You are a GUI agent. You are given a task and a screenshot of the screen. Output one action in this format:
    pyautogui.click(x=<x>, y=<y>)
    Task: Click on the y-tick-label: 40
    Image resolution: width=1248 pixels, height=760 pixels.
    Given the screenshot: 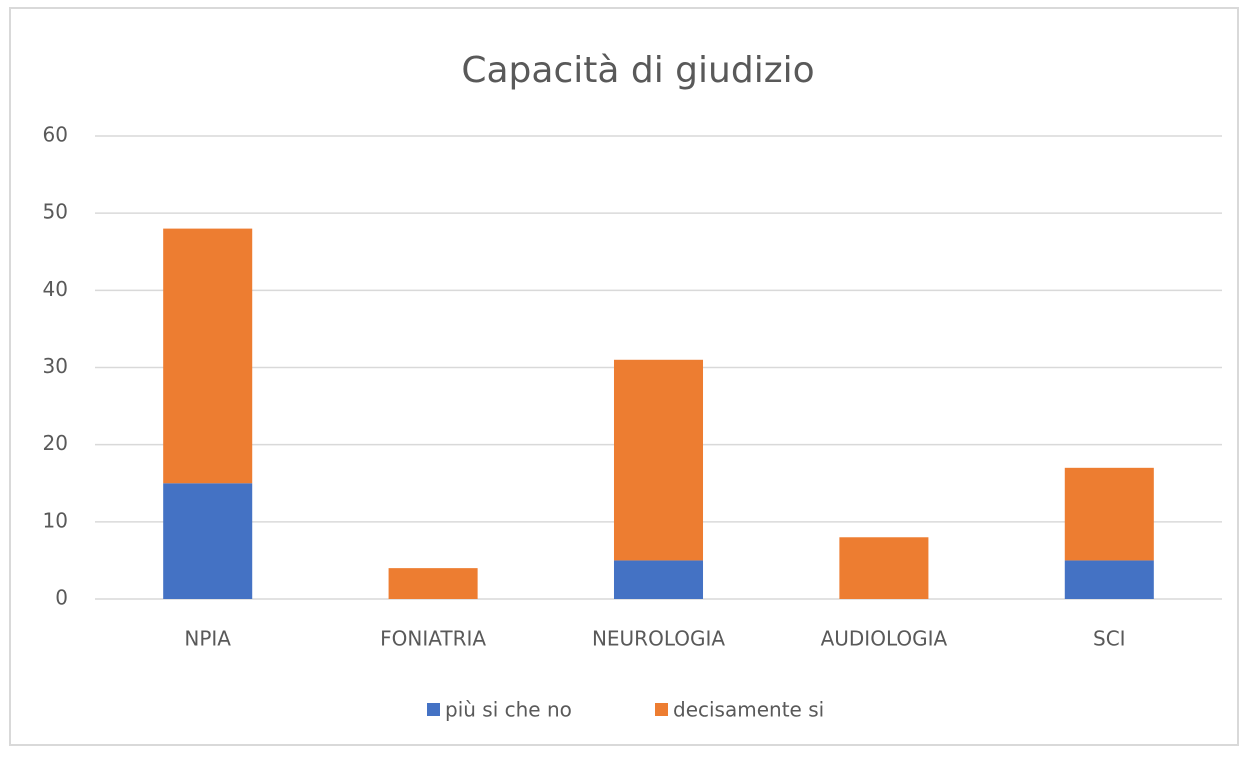 What is the action you would take?
    pyautogui.click(x=55, y=289)
    